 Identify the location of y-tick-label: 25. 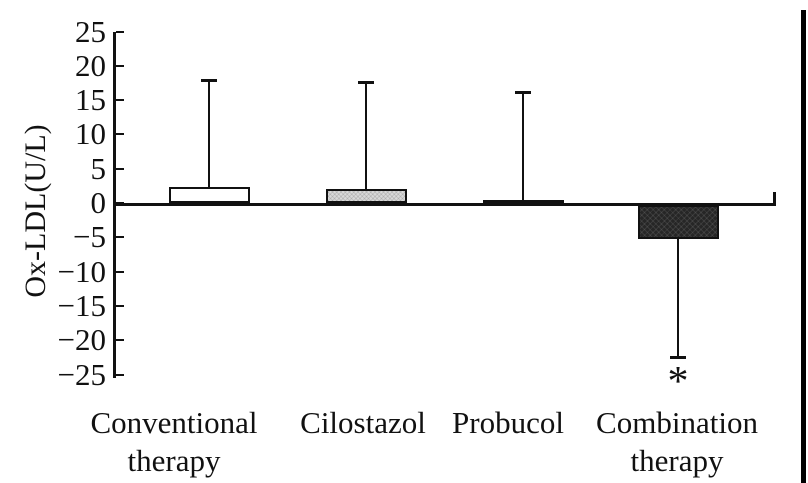
(90, 31).